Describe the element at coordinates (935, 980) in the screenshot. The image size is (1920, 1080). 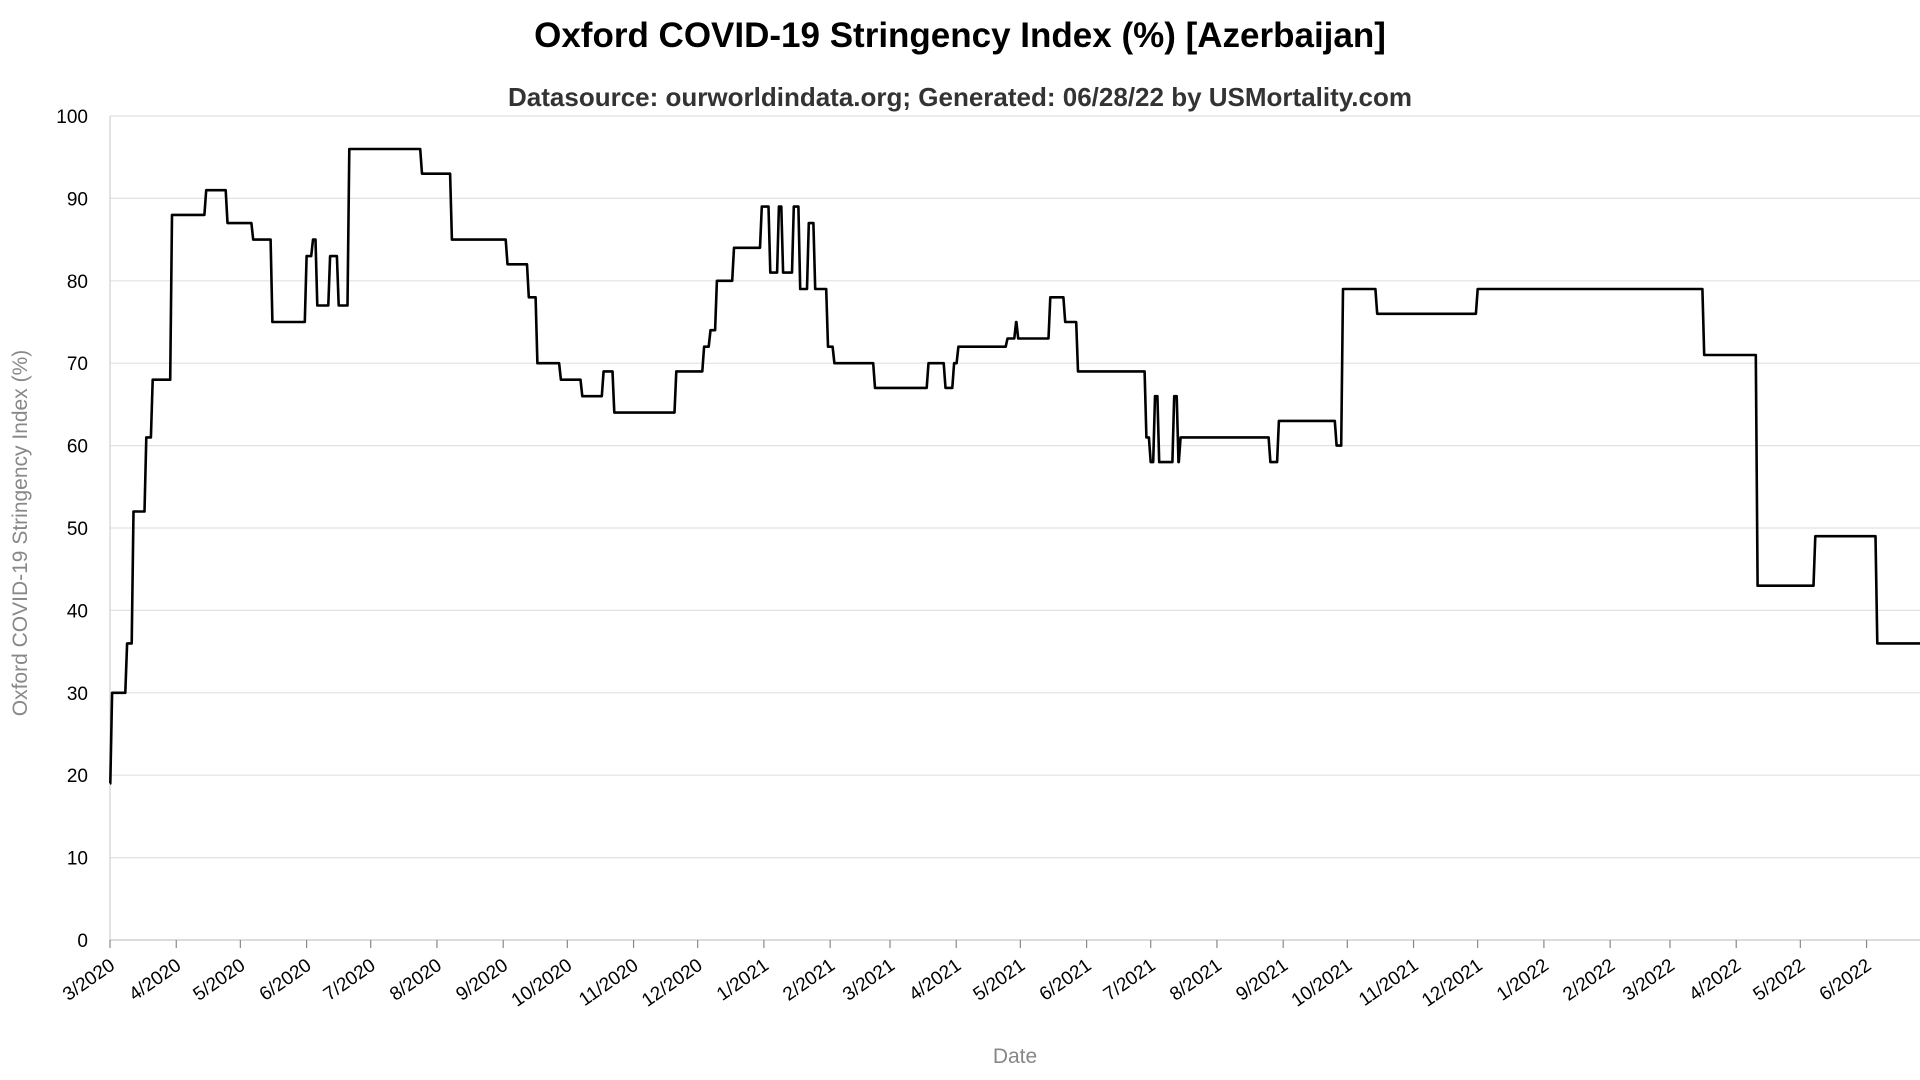
I see `x-tick-label: 4/2021` at that location.